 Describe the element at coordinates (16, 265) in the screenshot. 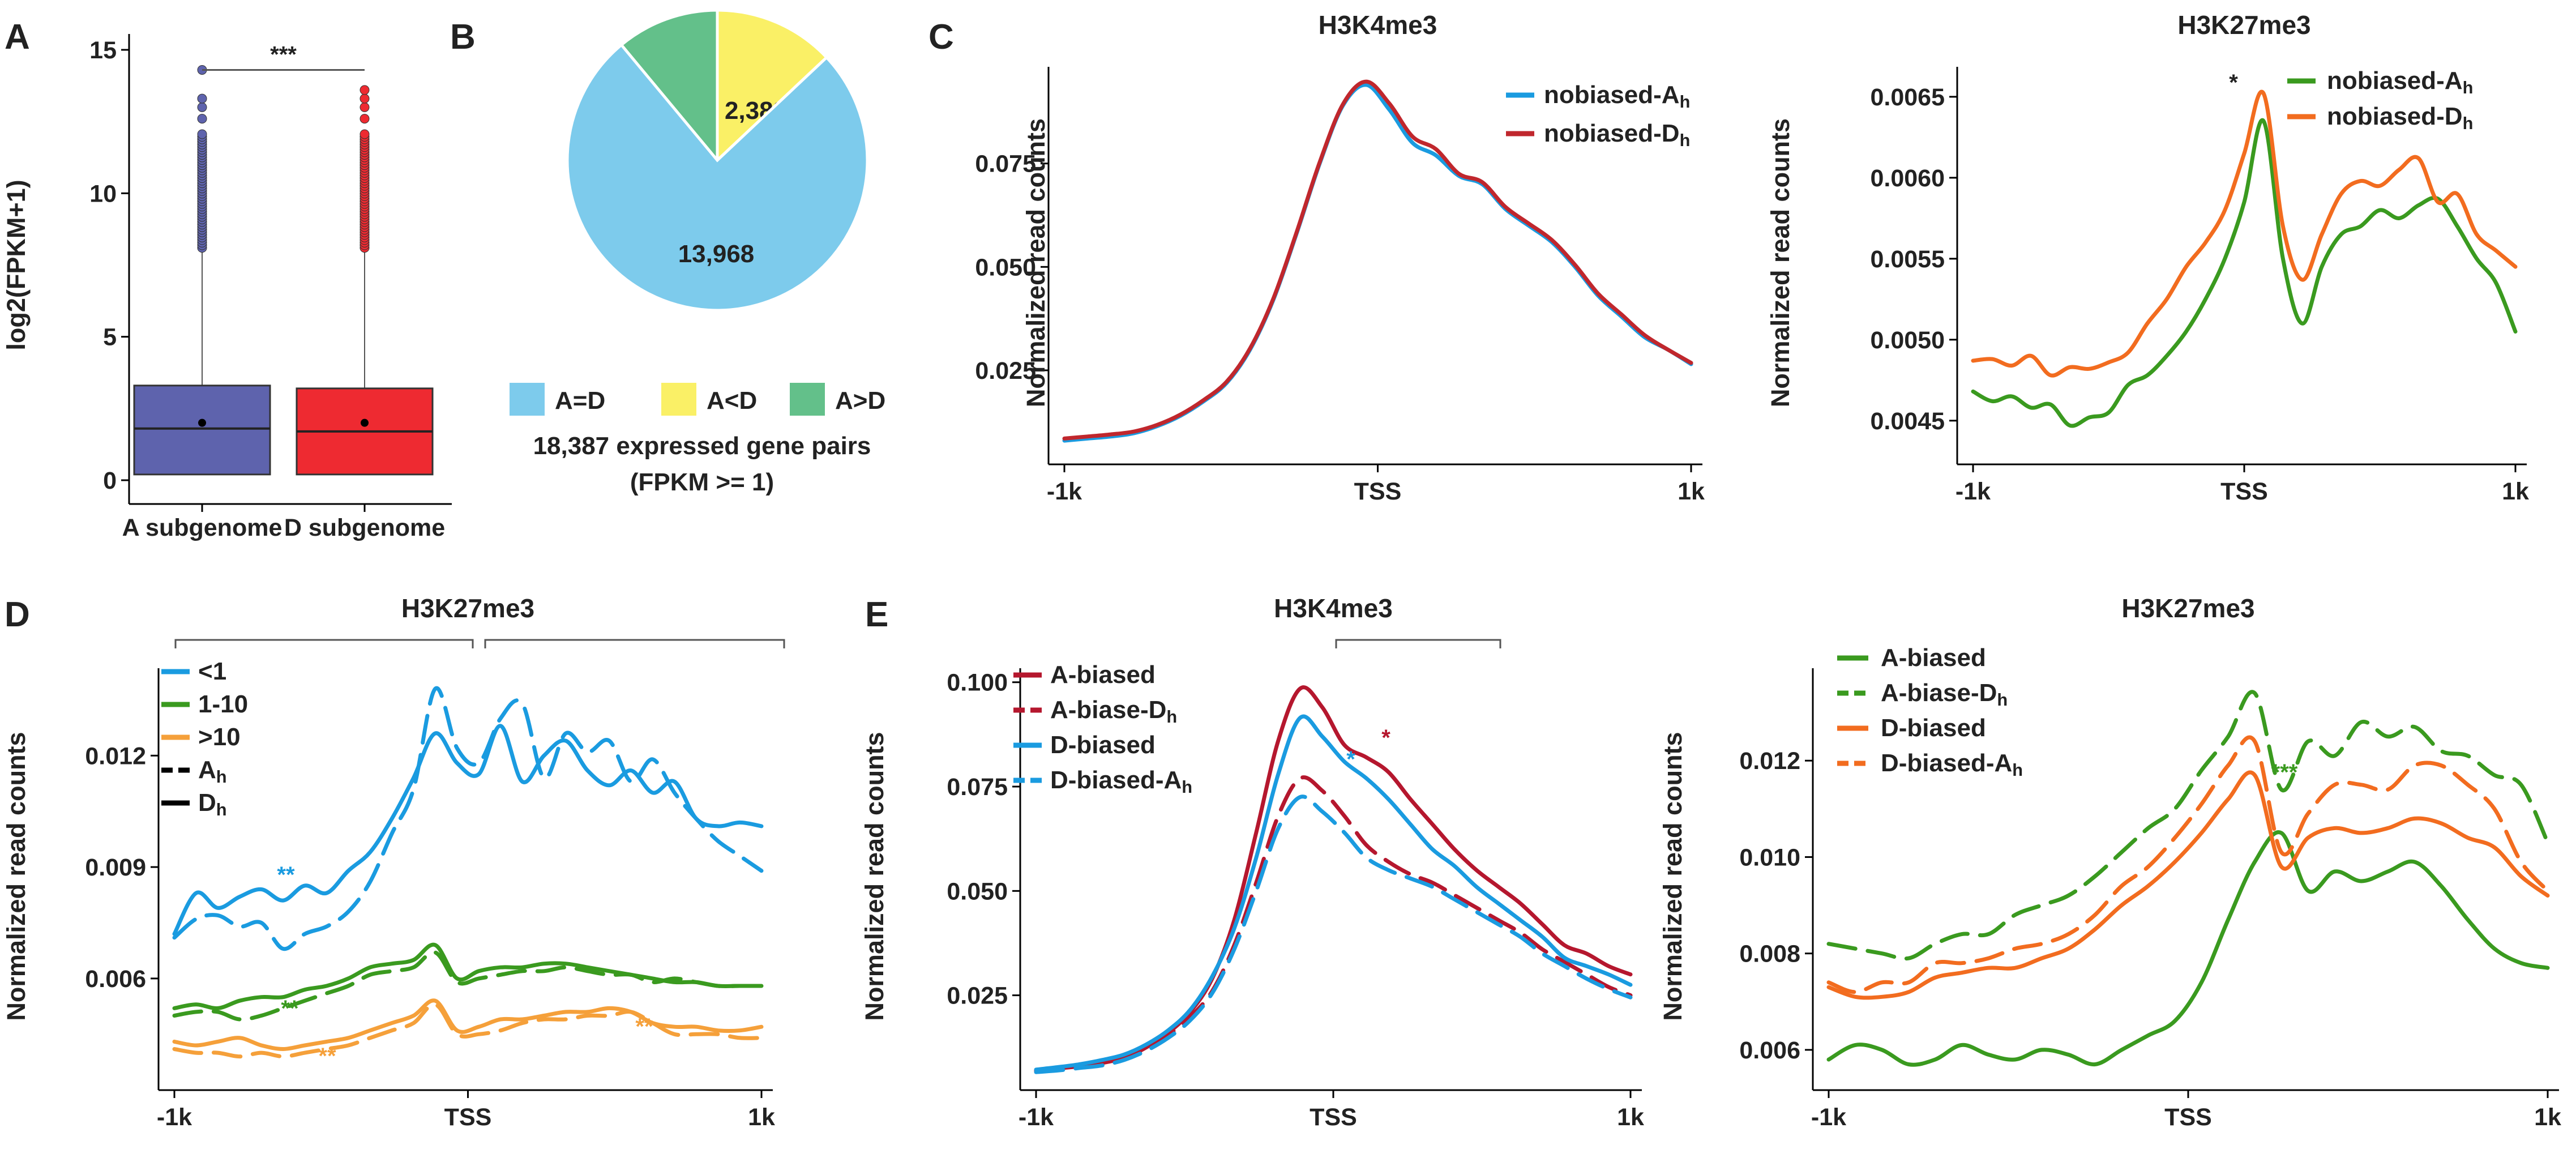

I see `y-axis-label-A: log2(FPKM+1)` at that location.